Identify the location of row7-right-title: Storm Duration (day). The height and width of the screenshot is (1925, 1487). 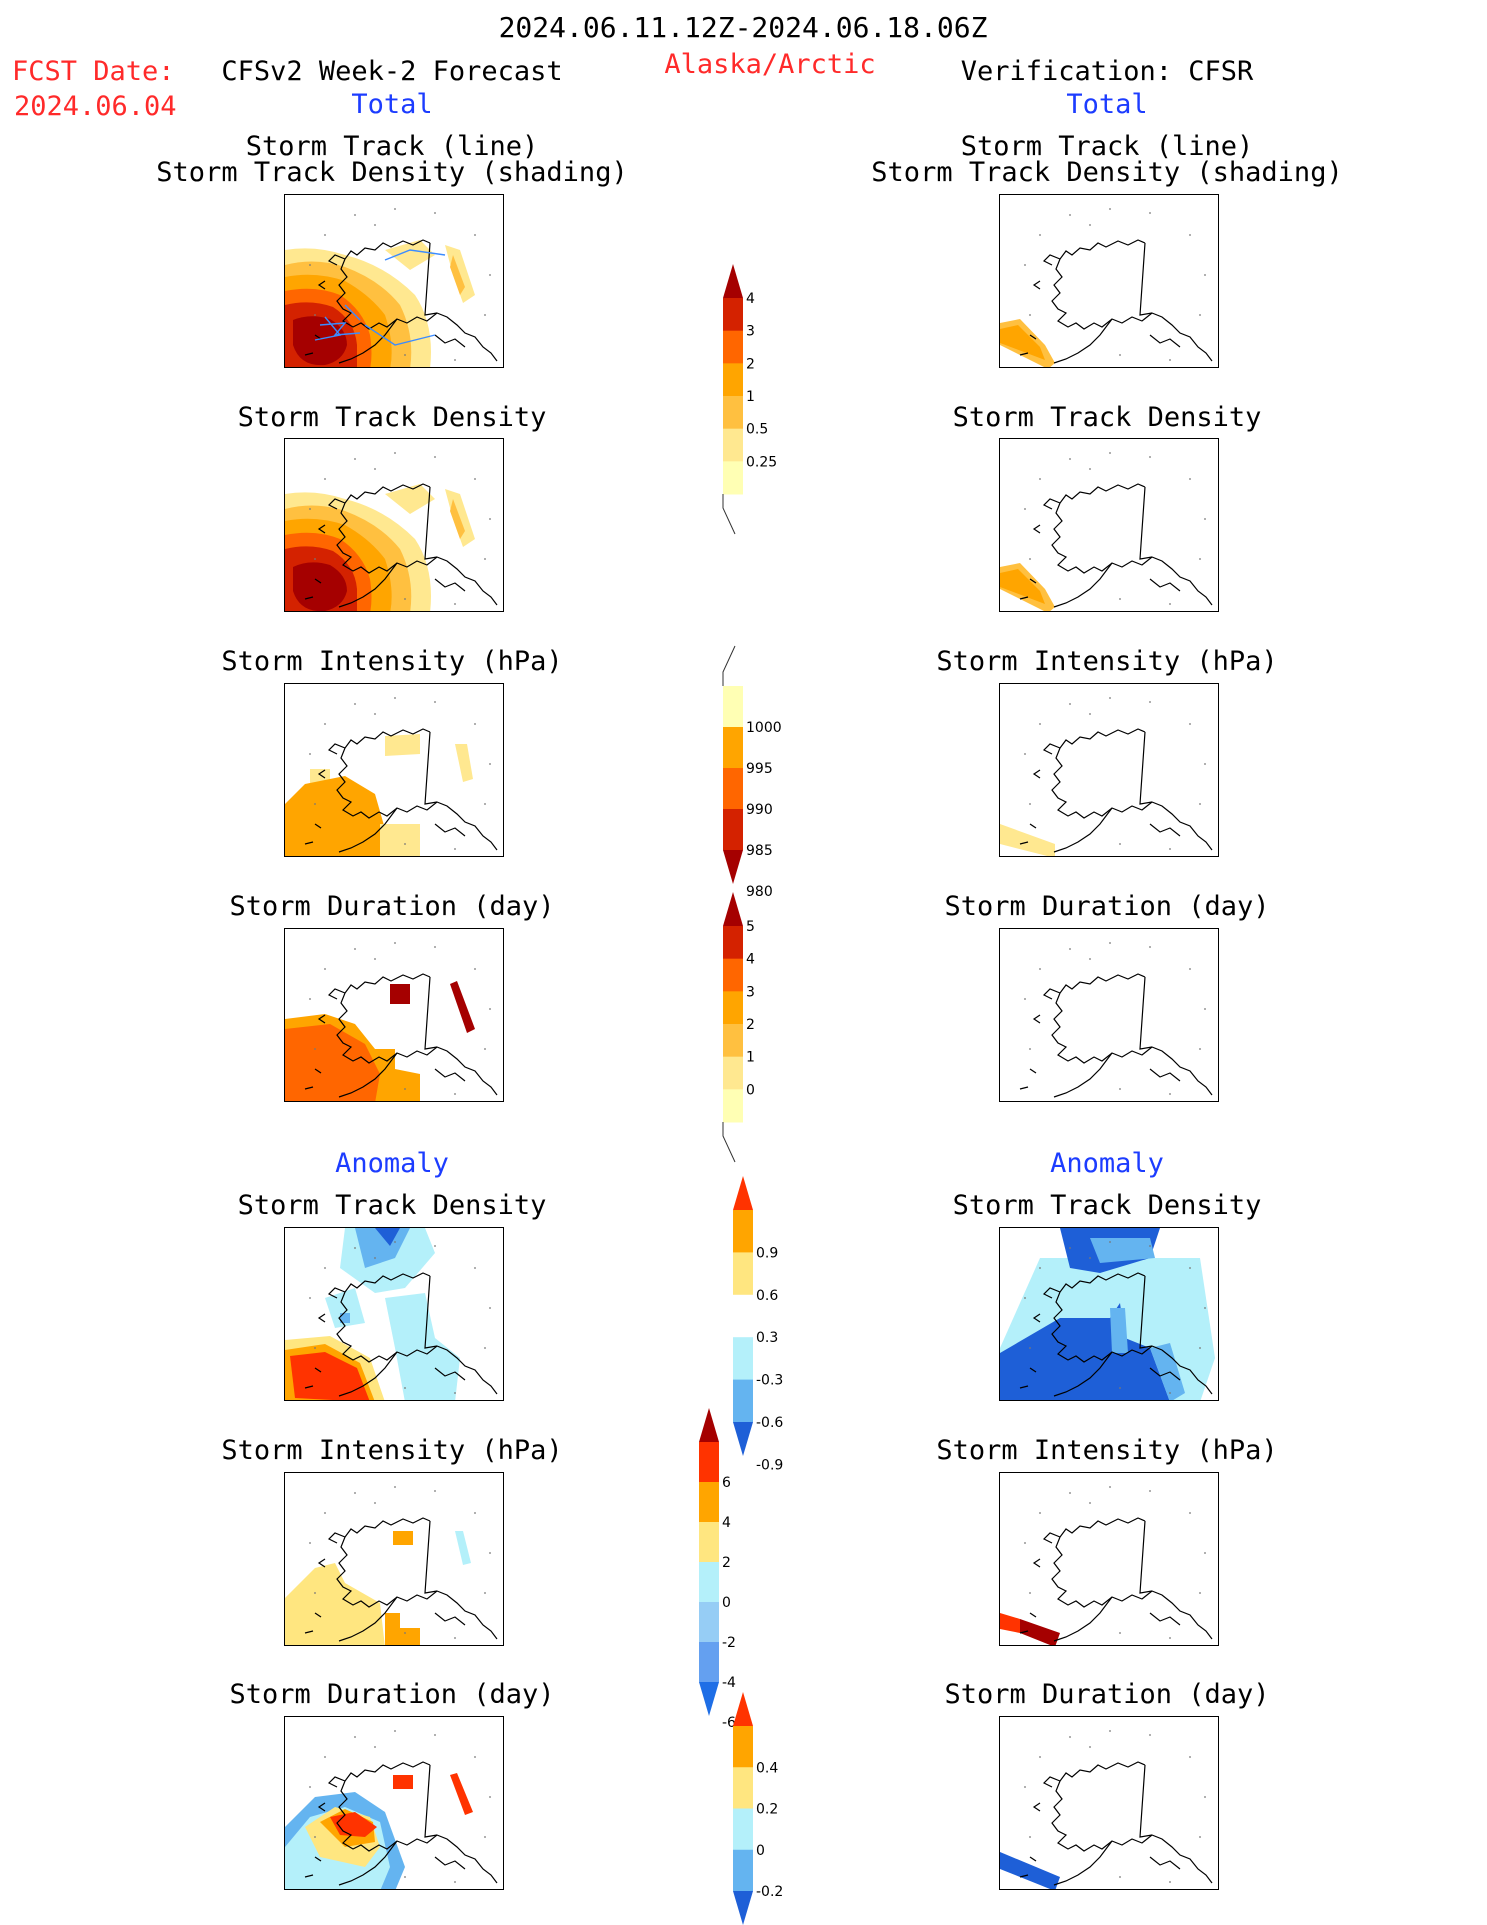
(1107, 1694).